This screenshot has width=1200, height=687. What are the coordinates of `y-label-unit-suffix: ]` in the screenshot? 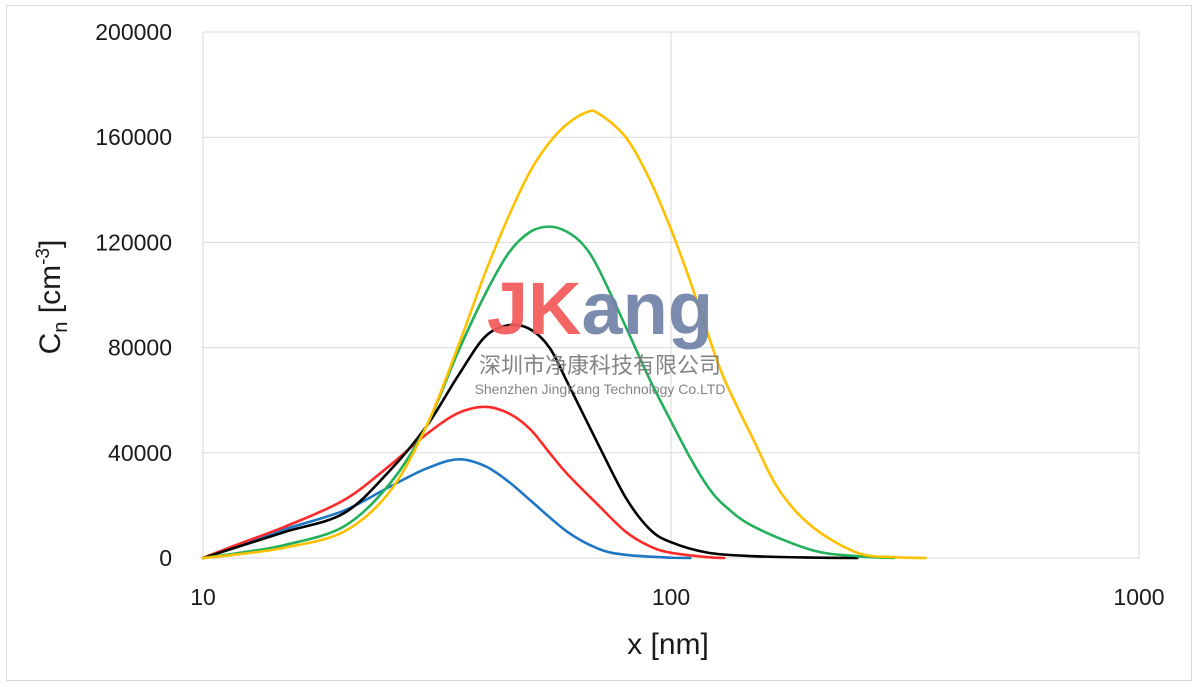 It's located at (50, 244).